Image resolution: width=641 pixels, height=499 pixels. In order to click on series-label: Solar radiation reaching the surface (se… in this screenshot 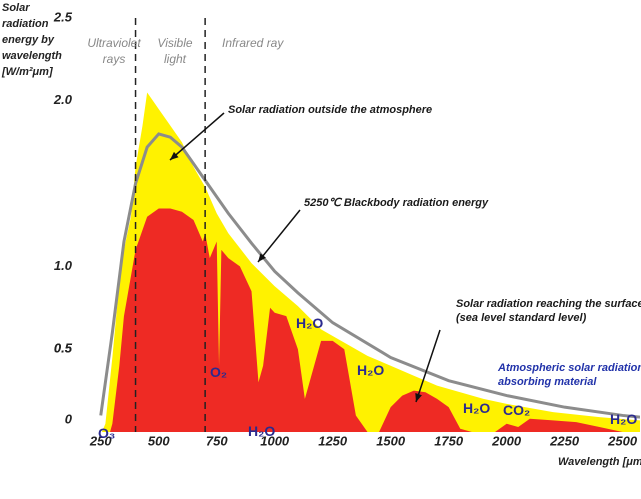, I will do `click(548, 311)`.